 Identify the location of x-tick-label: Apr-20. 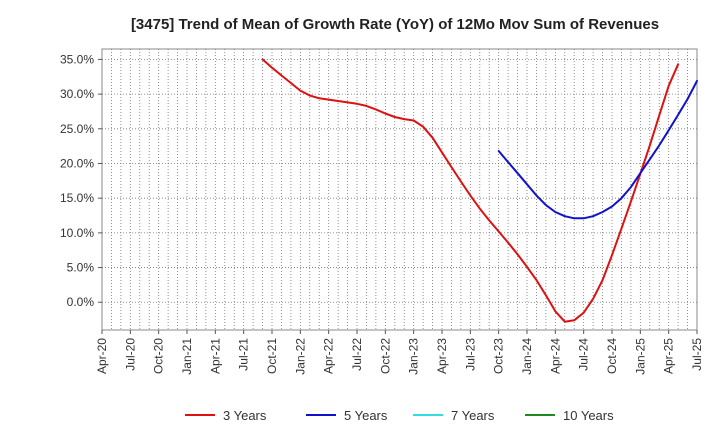
(102, 356).